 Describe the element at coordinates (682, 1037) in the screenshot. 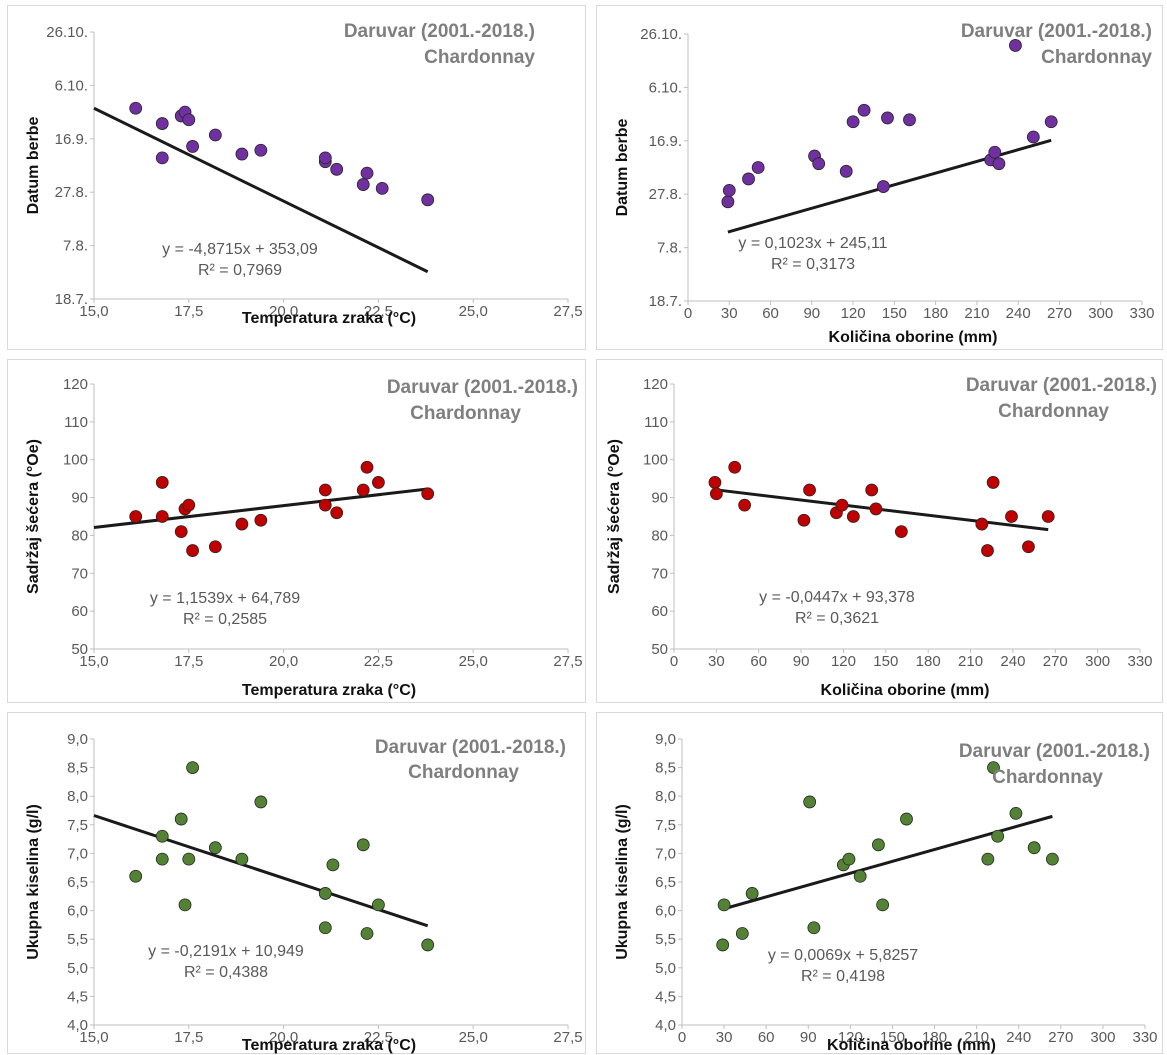

I see `chart-6-x-tick-label: 0` at that location.